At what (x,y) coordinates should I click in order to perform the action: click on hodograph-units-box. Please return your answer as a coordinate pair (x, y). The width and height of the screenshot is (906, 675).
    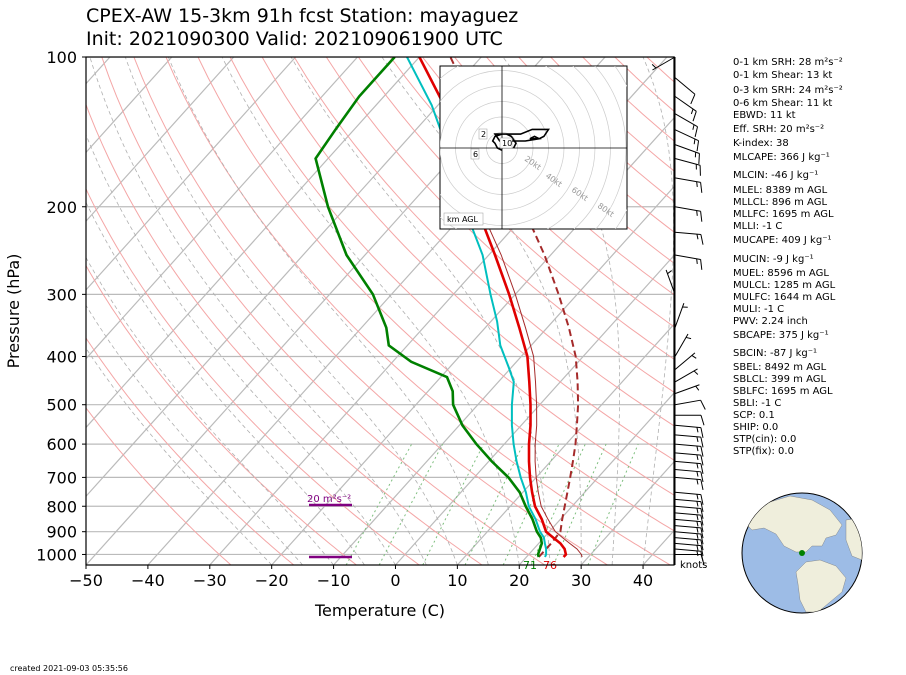
    Looking at the image, I should click on (463, 219).